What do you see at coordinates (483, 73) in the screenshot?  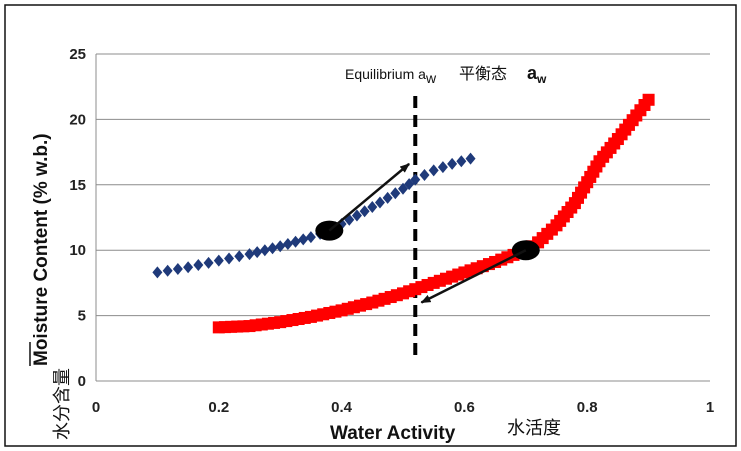 I see `equilibrium-label-cn: 平衡态` at bounding box center [483, 73].